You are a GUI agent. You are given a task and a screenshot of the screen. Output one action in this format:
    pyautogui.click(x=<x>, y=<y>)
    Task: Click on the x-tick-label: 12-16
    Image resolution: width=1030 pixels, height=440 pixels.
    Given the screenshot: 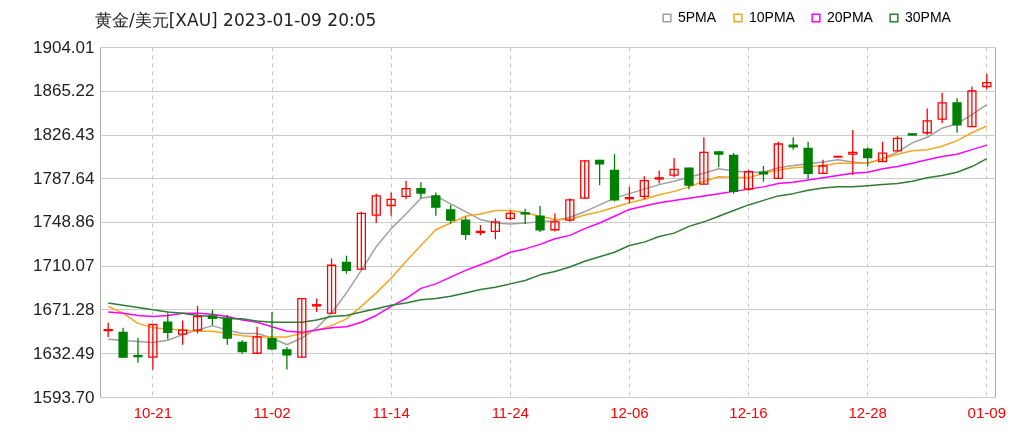 What is the action you would take?
    pyautogui.click(x=748, y=412)
    